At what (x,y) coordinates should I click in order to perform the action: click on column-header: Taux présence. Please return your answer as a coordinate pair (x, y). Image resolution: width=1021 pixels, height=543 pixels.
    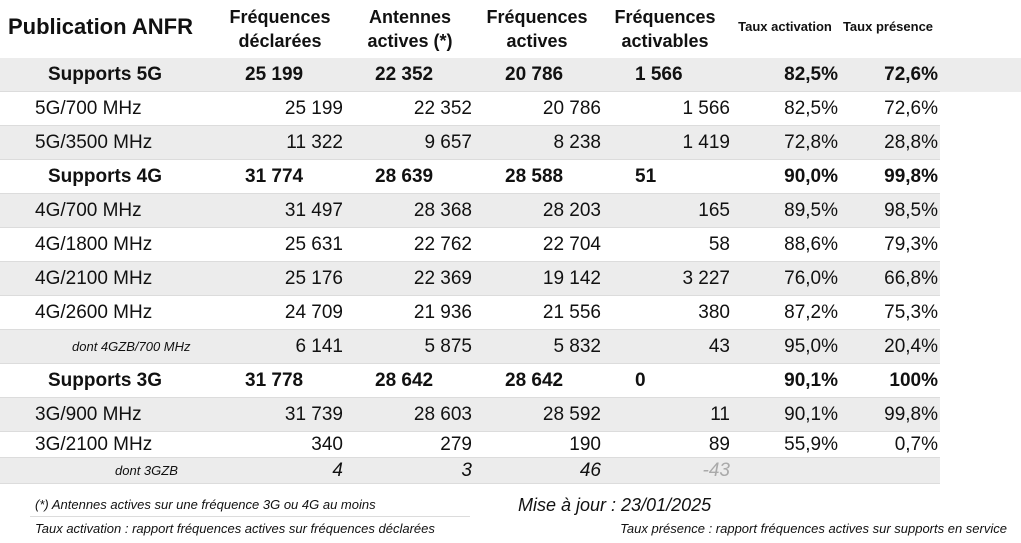
    Looking at the image, I should click on (888, 26).